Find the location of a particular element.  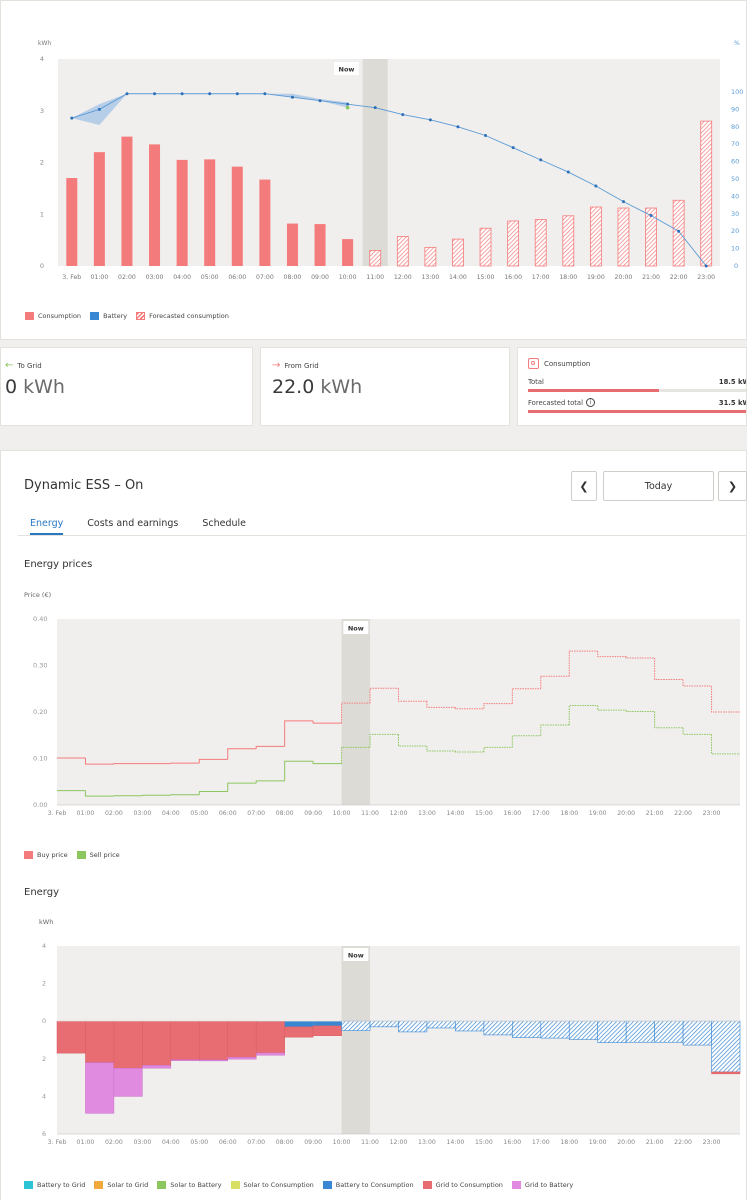

y-tick-right: 80 is located at coordinates (735, 127).